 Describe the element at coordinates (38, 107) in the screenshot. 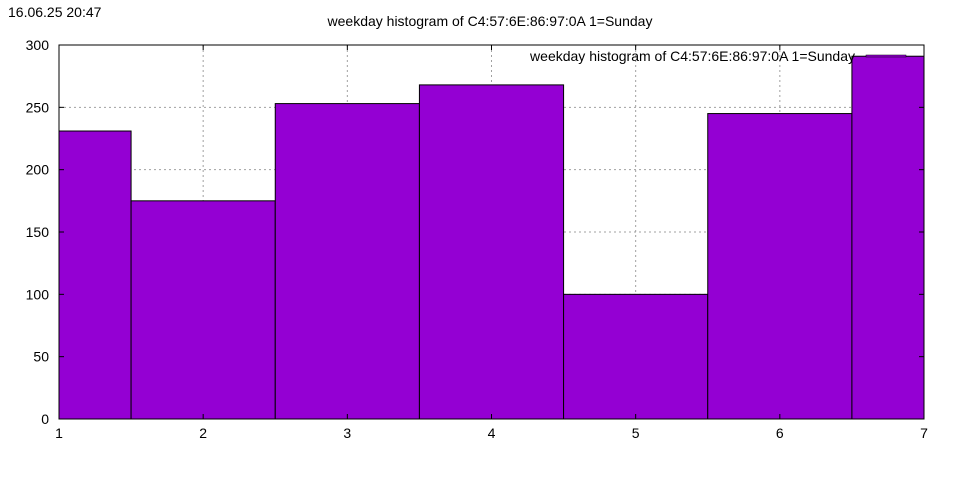

I see `y-tick-label: 250` at that location.